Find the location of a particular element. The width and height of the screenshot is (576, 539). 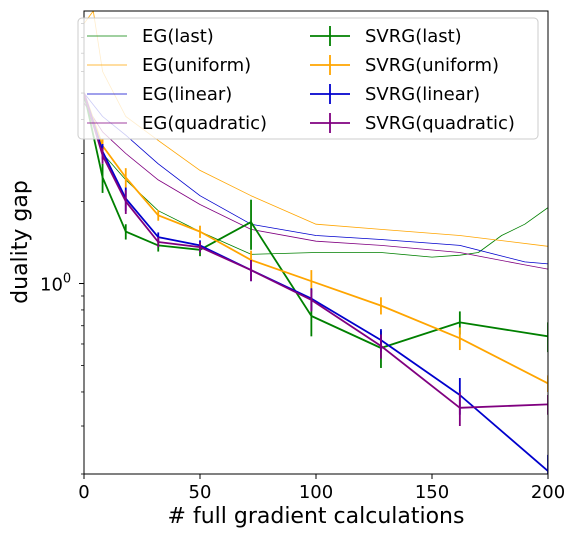

x-tick-label: 0 is located at coordinates (83, 492).